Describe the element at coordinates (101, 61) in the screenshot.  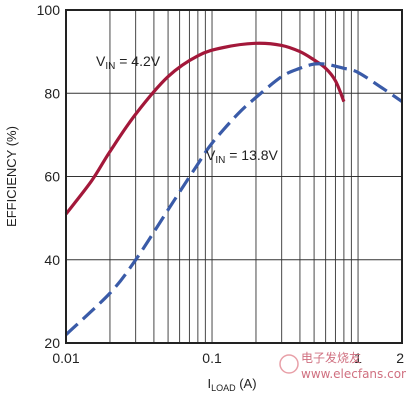
I see `series-label-vin-4-2v-main: V` at that location.